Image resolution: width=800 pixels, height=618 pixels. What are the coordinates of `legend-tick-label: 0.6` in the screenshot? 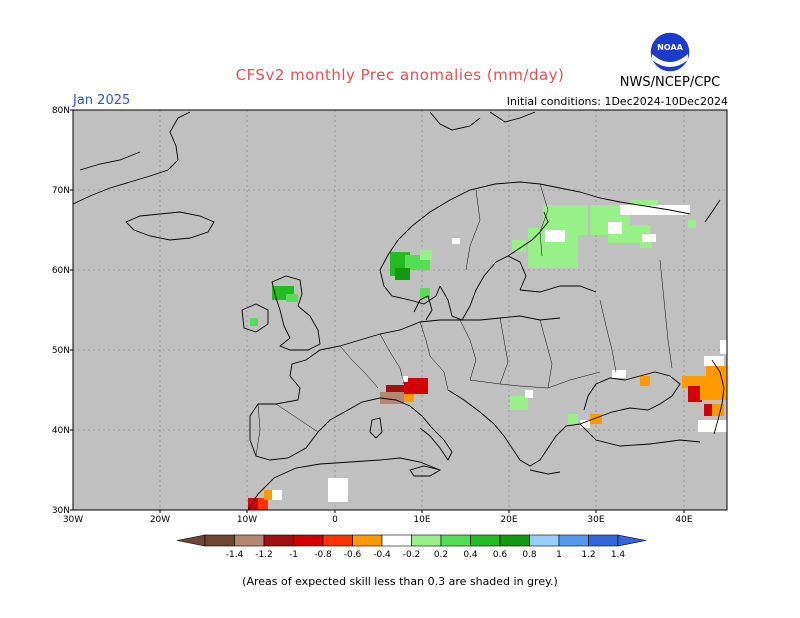 It's located at (500, 555).